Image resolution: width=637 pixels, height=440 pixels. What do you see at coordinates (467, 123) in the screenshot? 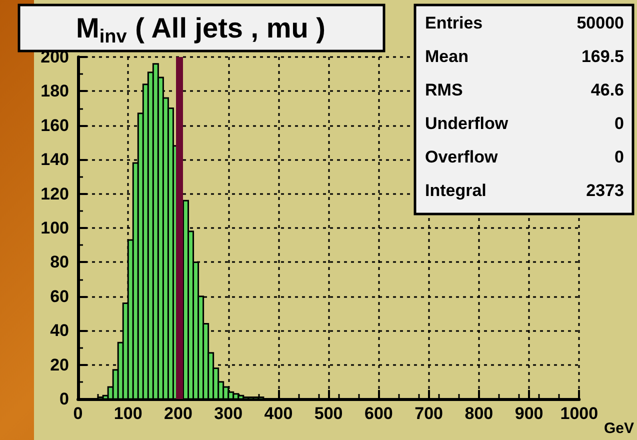
I see `annotation: Underflow` at bounding box center [467, 123].